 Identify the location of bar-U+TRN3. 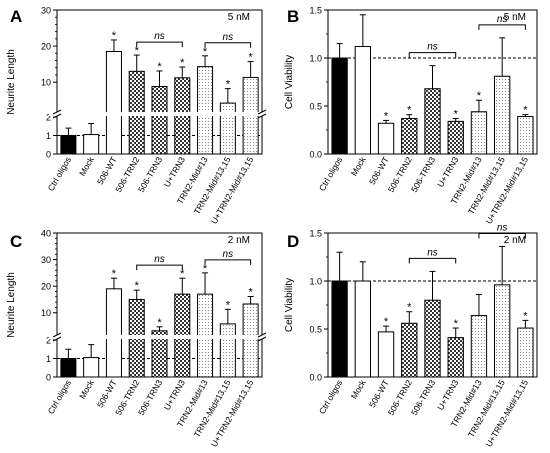
(455, 357).